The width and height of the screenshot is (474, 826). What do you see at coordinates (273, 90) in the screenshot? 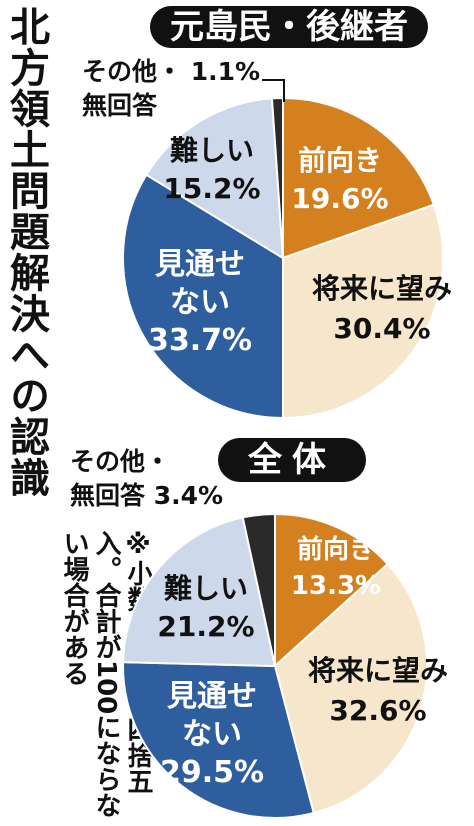
I see `leader-line-other` at bounding box center [273, 90].